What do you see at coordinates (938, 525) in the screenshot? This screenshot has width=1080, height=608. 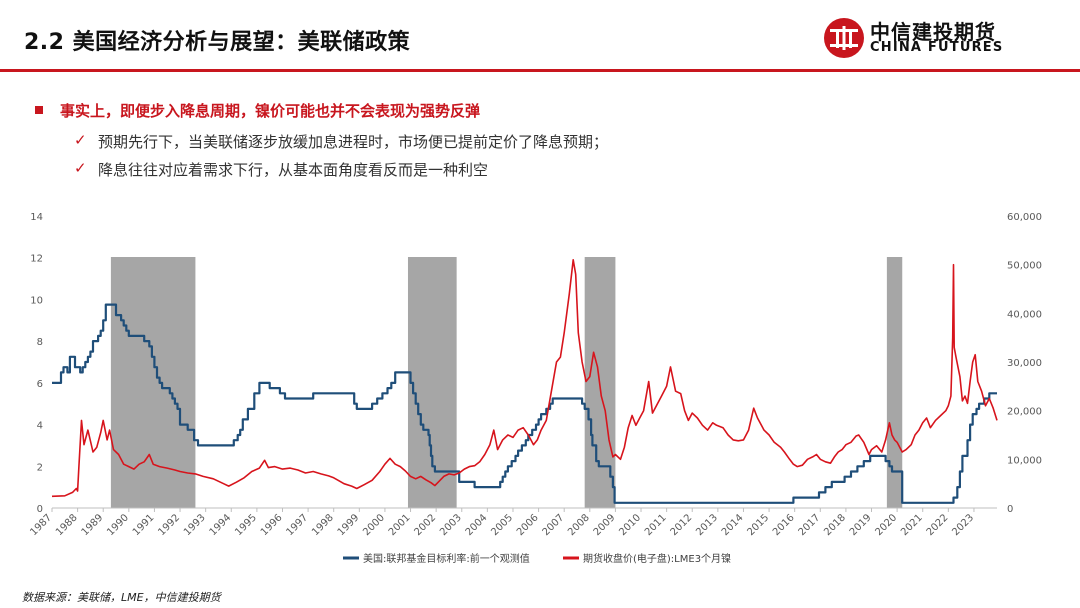 I see `x-tick-label: 2022` at bounding box center [938, 525].